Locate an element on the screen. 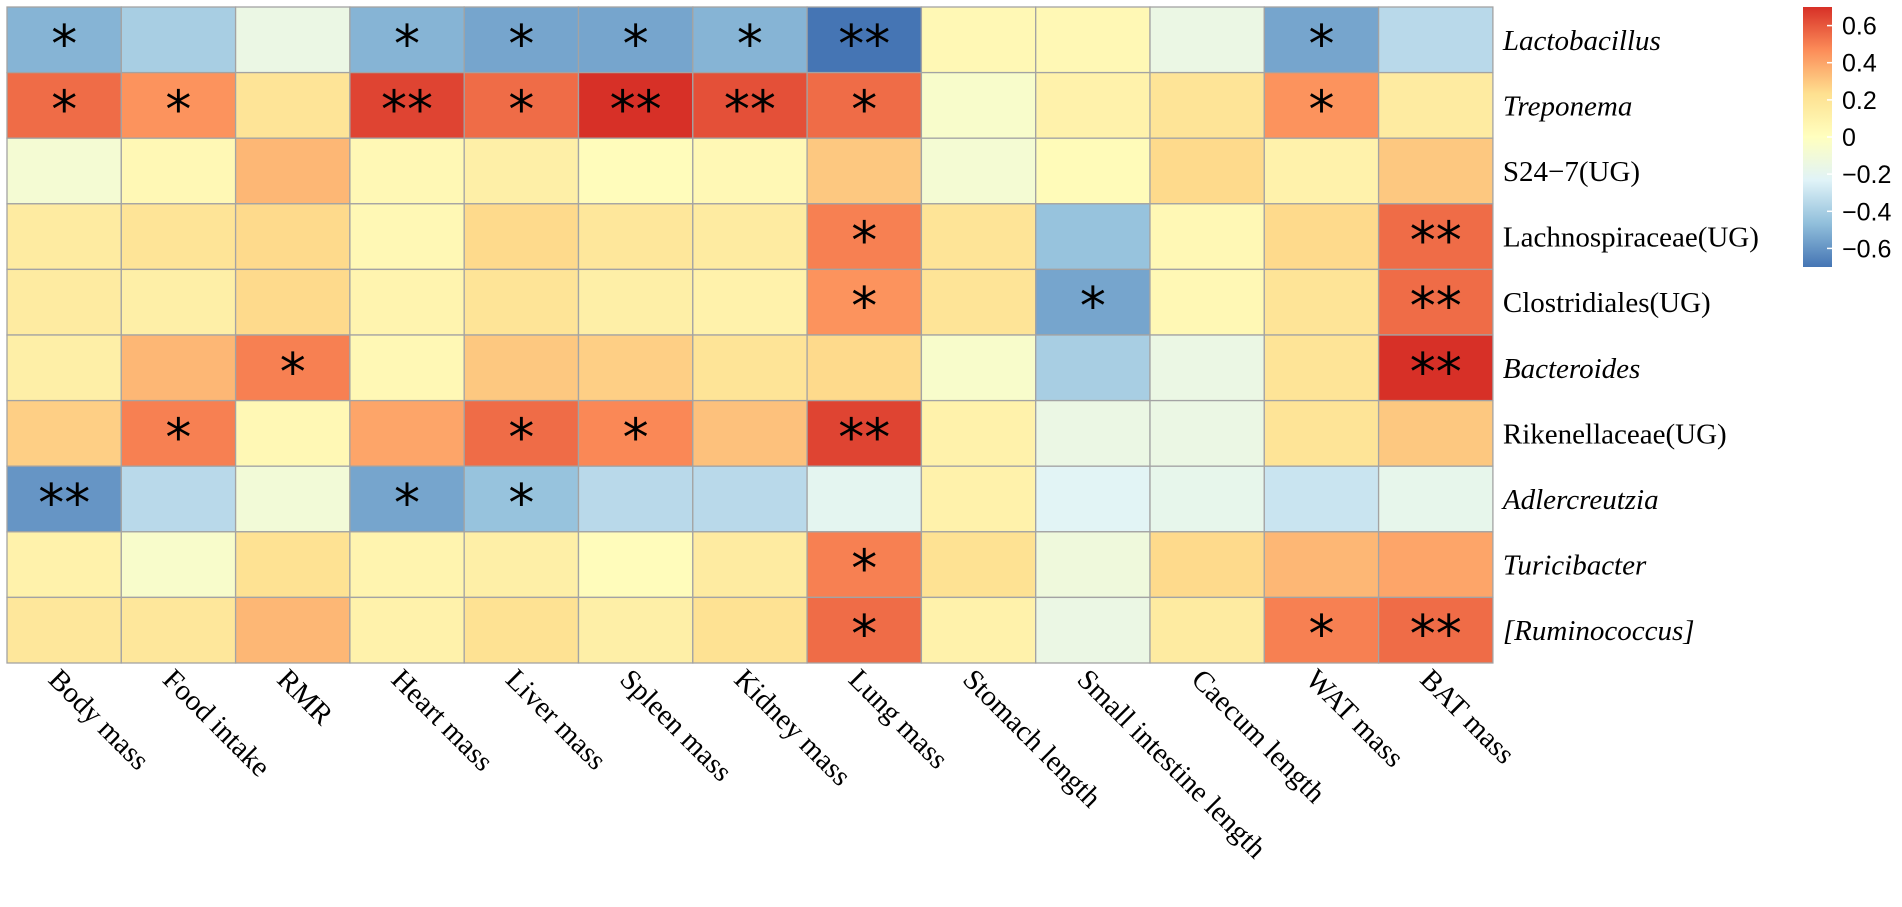 This screenshot has height=907, width=1902. color-legend-tick-label: −0.4 is located at coordinates (1866, 212).